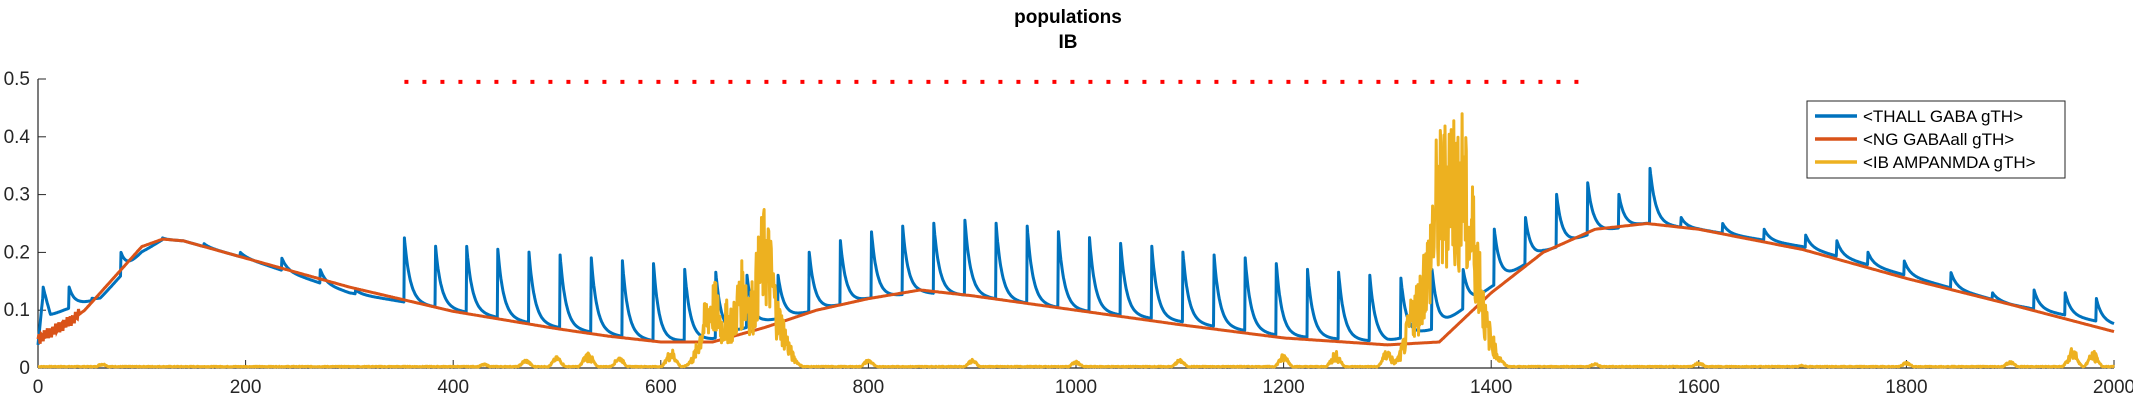  What do you see at coordinates (17, 79) in the screenshot?
I see `y-tick-label: 0.5` at bounding box center [17, 79].